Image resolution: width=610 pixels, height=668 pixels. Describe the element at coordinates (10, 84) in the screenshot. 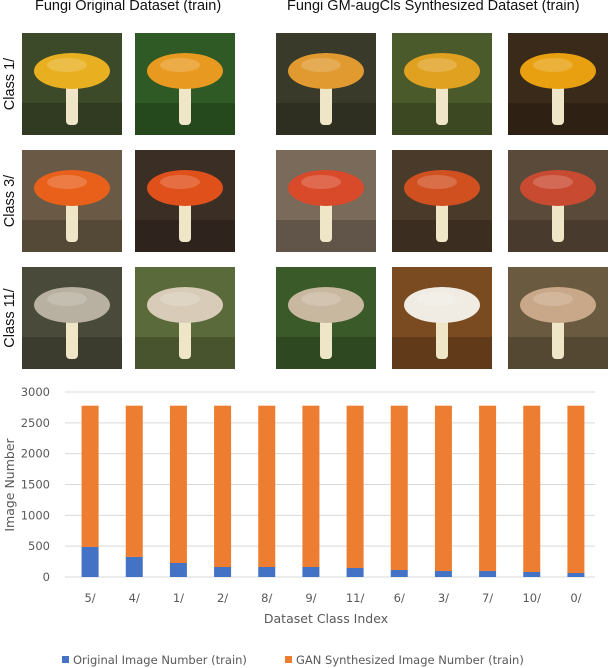

I see `row-label-class-1: Class 1/` at that location.